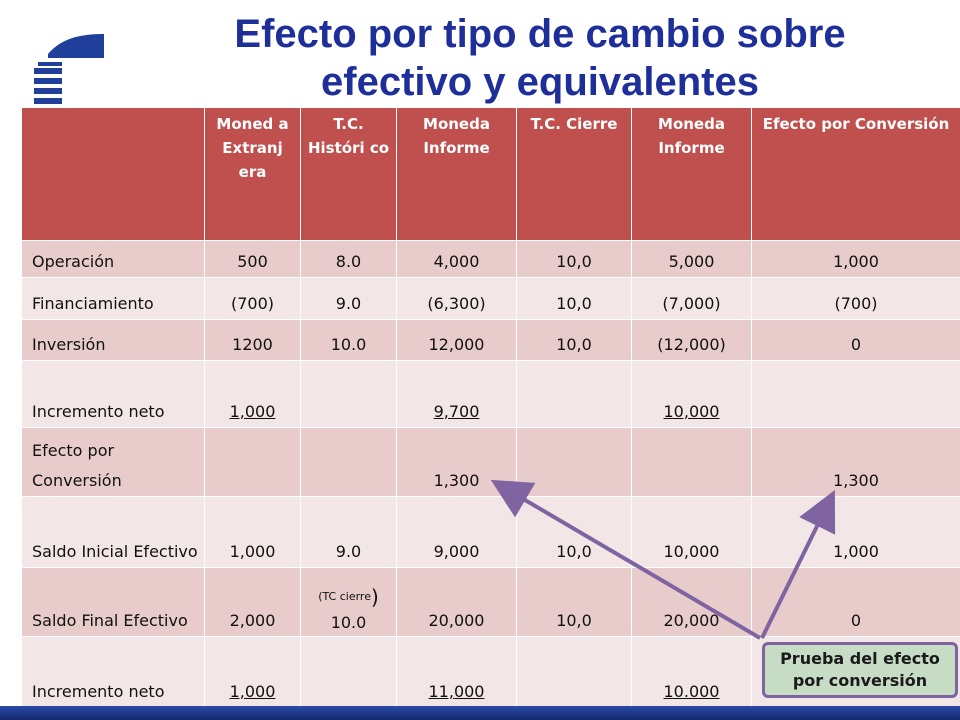  Describe the element at coordinates (344, 596) in the screenshot. I see `tc-cierre-note: (TC cierre` at that location.